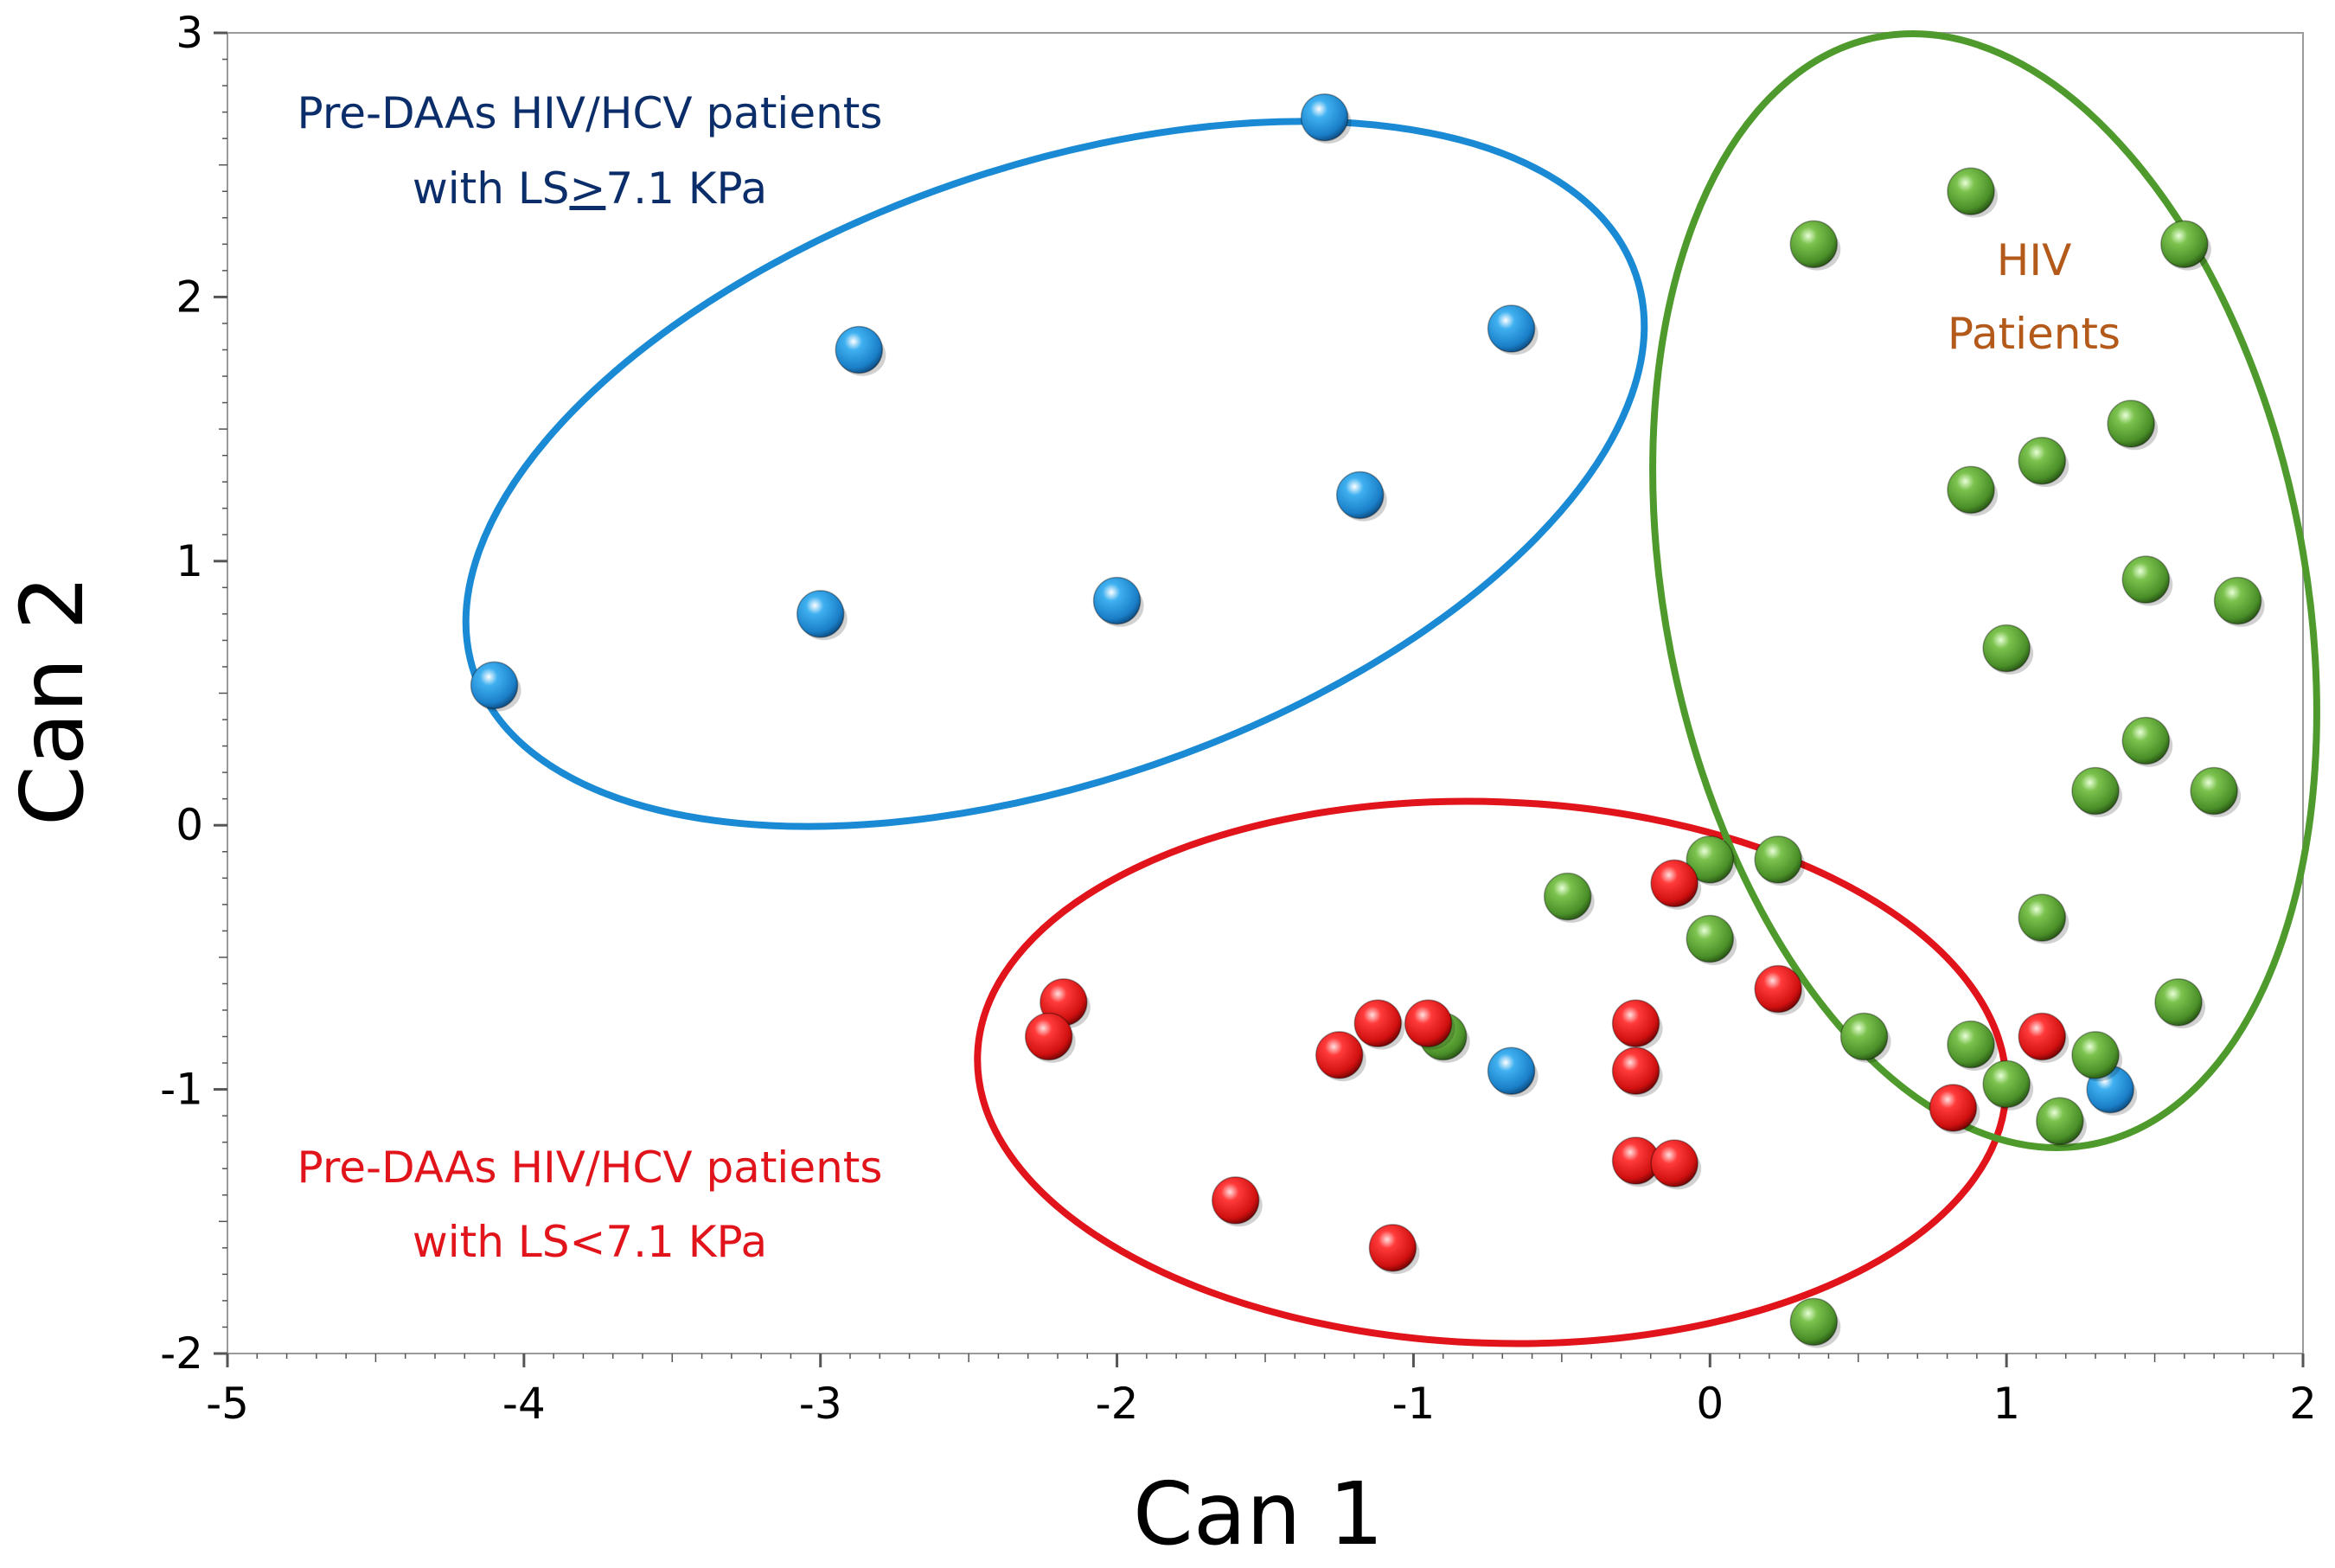 This screenshot has width=2335, height=1568. Describe the element at coordinates (193, 693) in the screenshot. I see `y-axis: -2 -1 0 1 2 3` at that location.